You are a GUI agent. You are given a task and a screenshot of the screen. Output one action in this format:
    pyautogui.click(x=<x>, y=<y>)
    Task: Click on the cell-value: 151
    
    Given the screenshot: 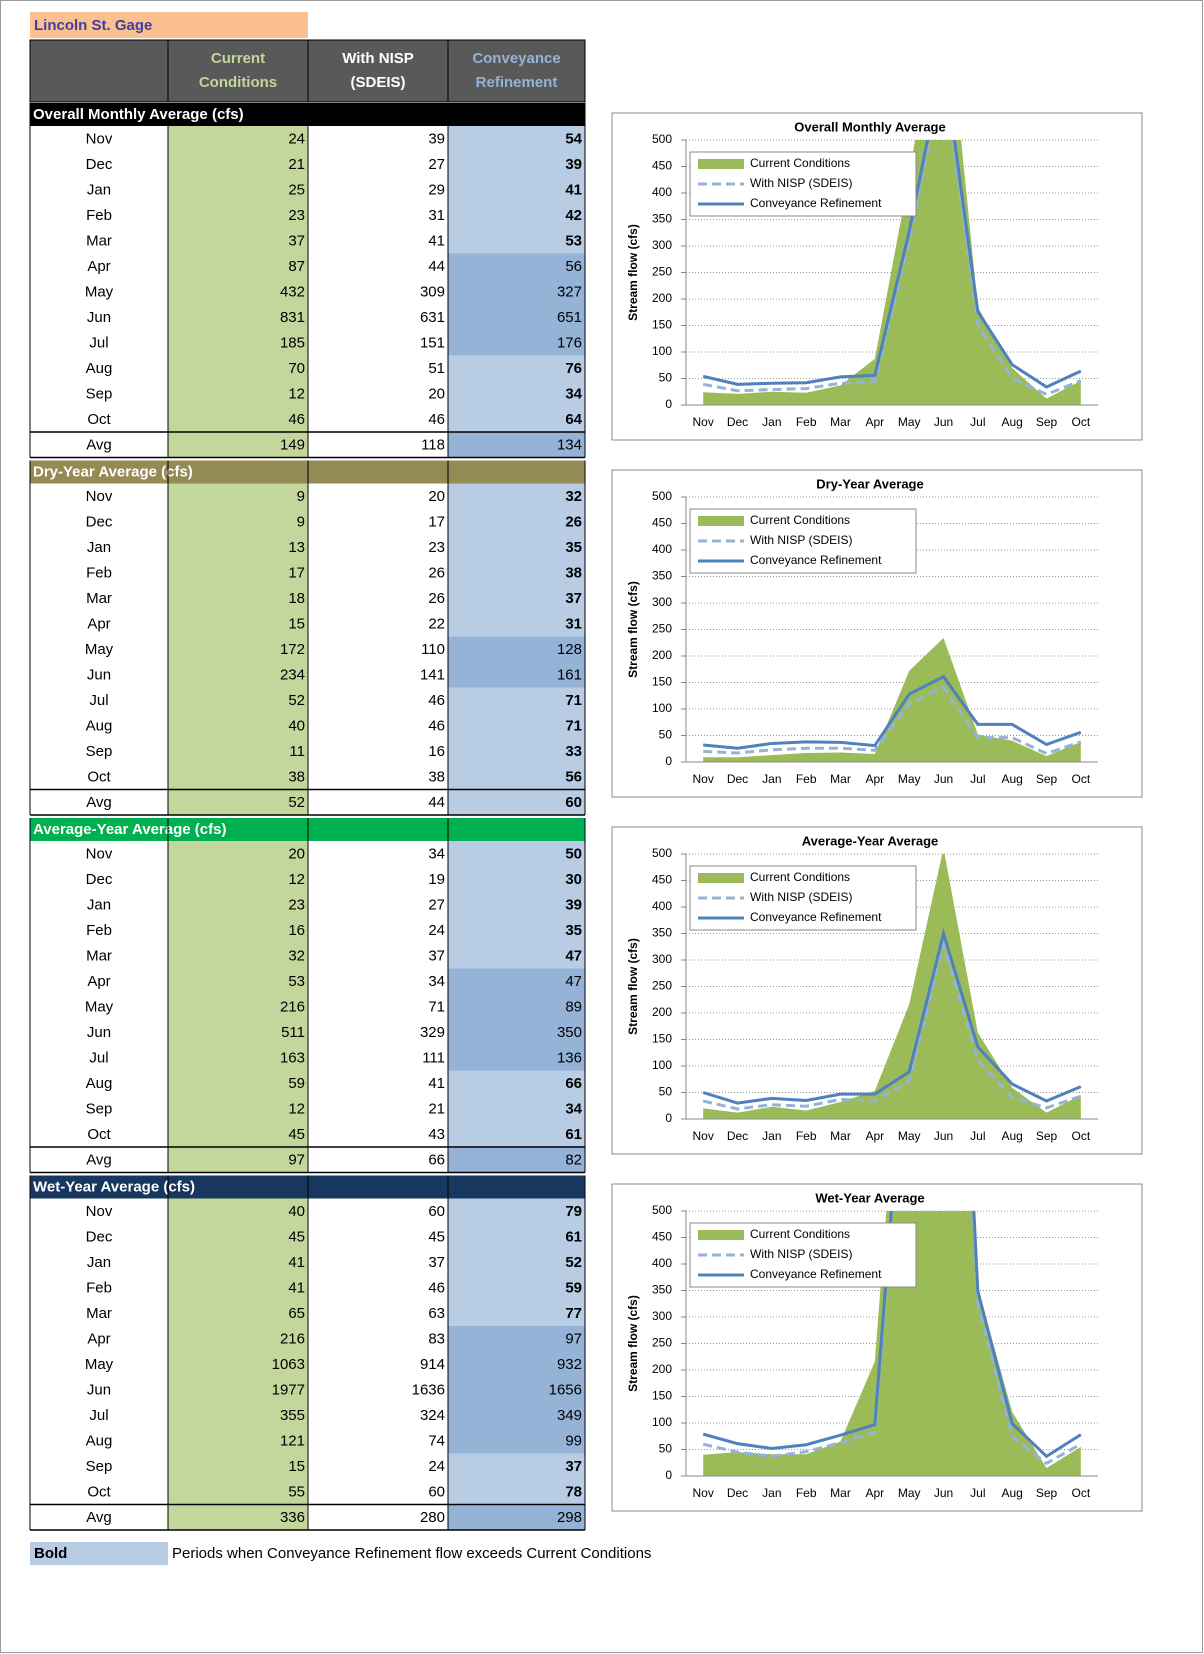 What is the action you would take?
    pyautogui.click(x=432, y=343)
    